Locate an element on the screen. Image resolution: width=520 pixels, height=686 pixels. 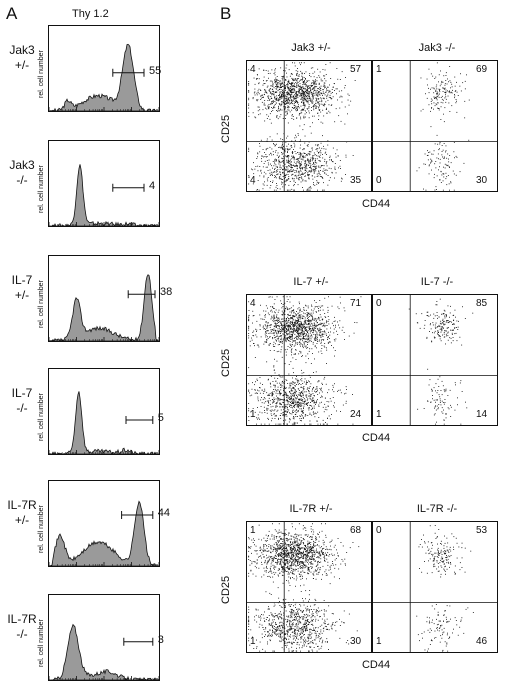
row-label-line: Jak3 is located at coordinates (22, 50).